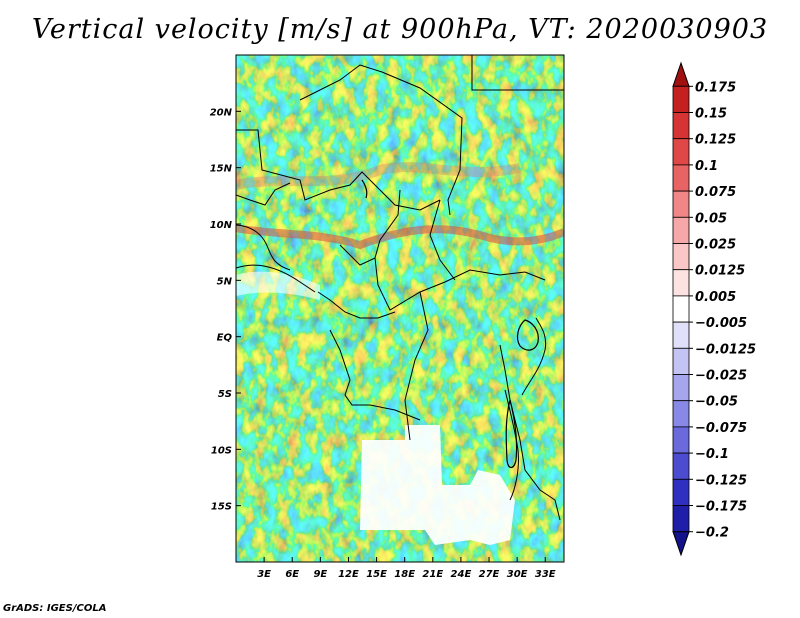 The width and height of the screenshot is (800, 618). What do you see at coordinates (711, 218) in the screenshot?
I see `colorbar-label: 0.05` at bounding box center [711, 218].